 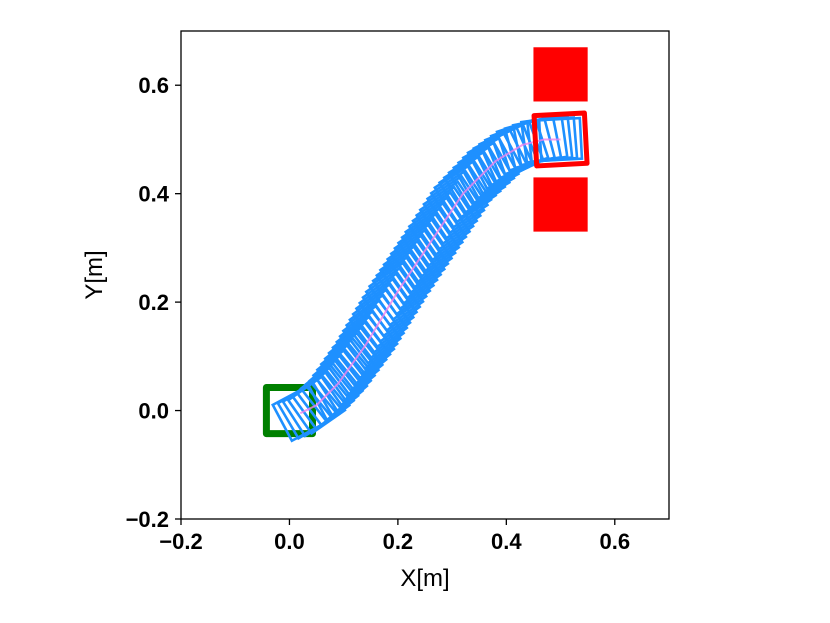 I want to click on x-axis-label: X[m], so click(x=424, y=578).